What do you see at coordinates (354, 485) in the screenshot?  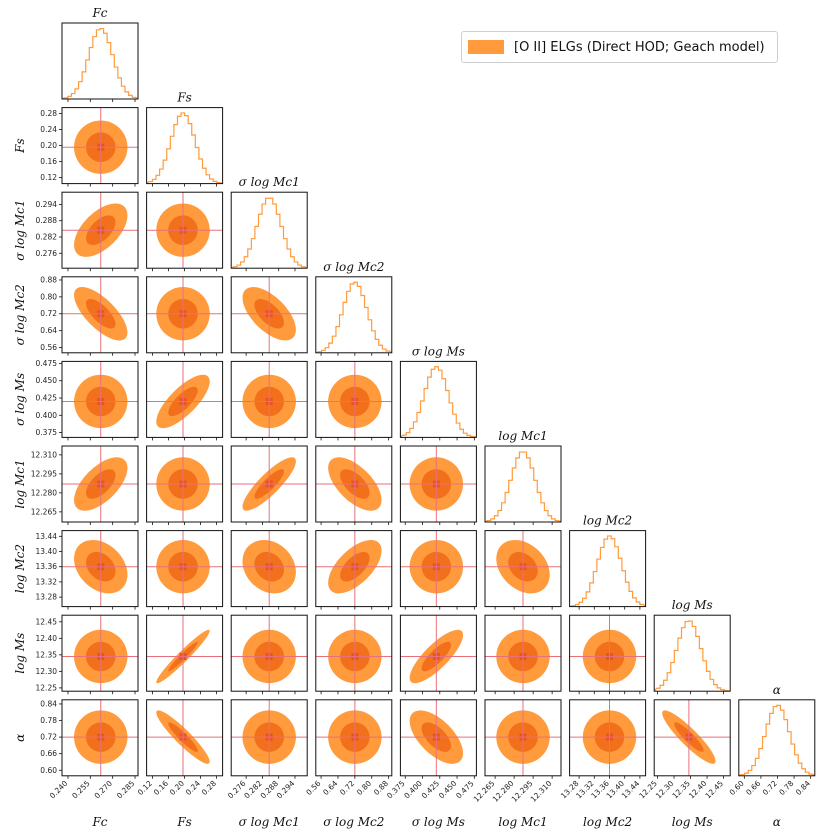 I see `panel-Mc1-sMc2` at bounding box center [354, 485].